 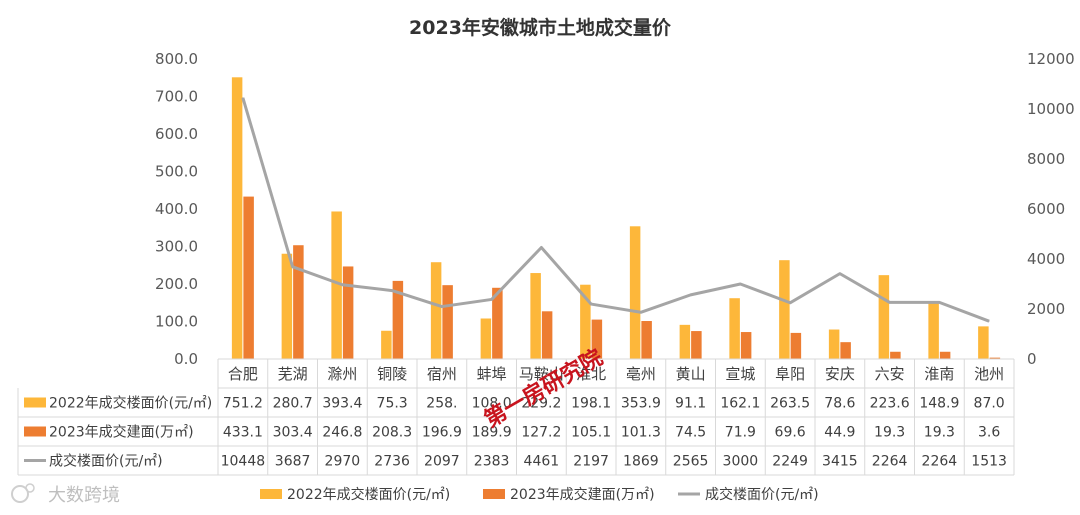 I want to click on table-cell: 127.2, so click(x=541, y=433).